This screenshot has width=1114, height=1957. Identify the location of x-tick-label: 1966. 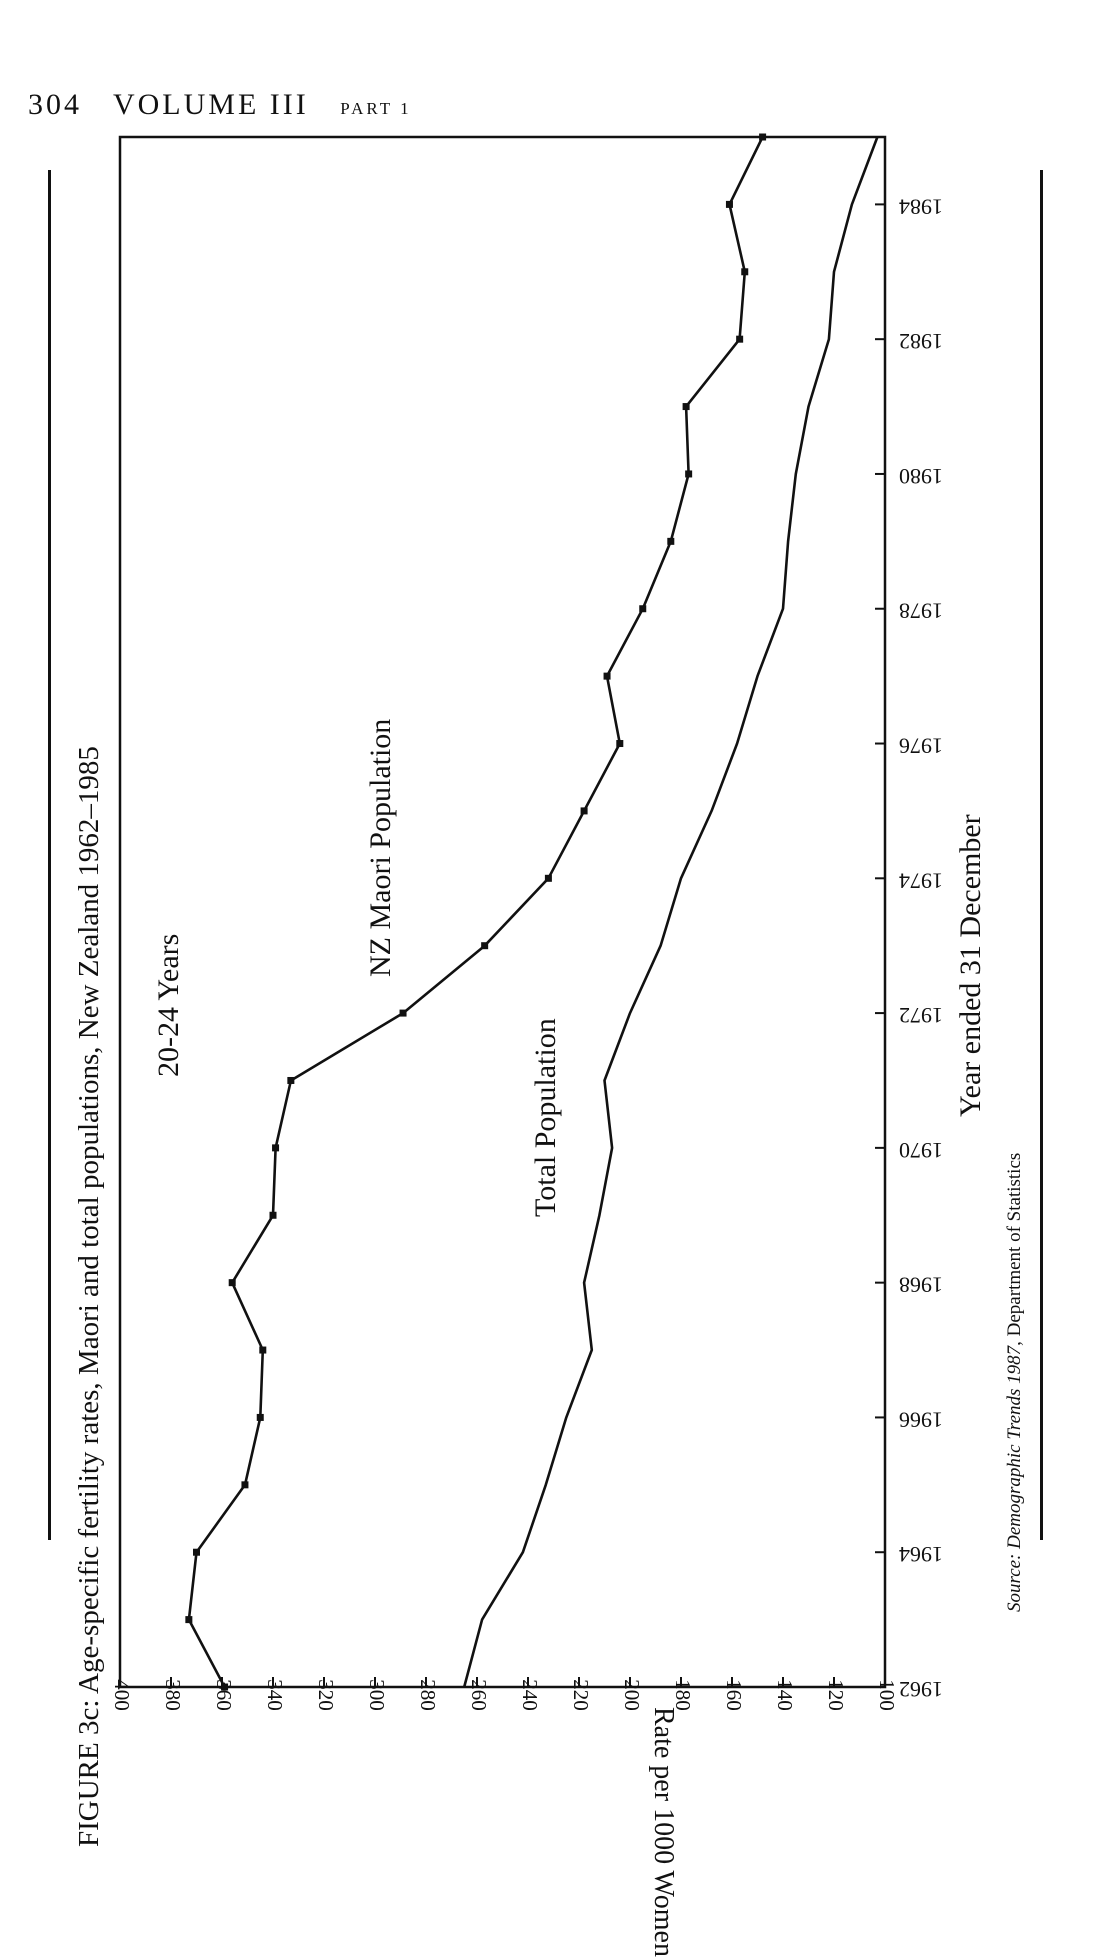
(921, 1419).